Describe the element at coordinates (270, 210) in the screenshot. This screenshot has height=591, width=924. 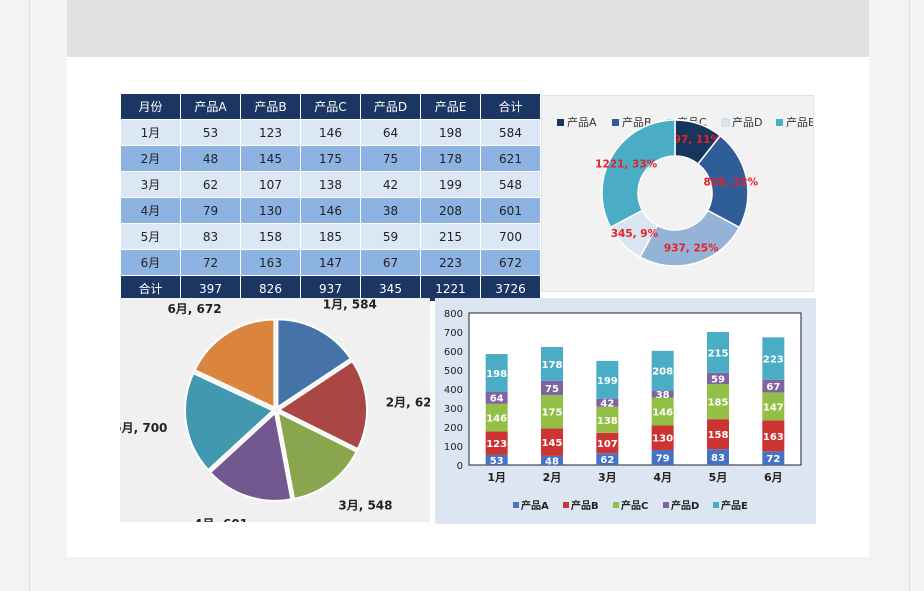
I see `table-cell: 130` at that location.